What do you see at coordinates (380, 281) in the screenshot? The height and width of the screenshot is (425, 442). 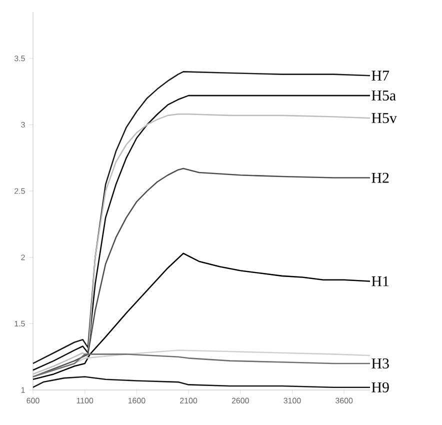 I see `series-label: H1` at bounding box center [380, 281].